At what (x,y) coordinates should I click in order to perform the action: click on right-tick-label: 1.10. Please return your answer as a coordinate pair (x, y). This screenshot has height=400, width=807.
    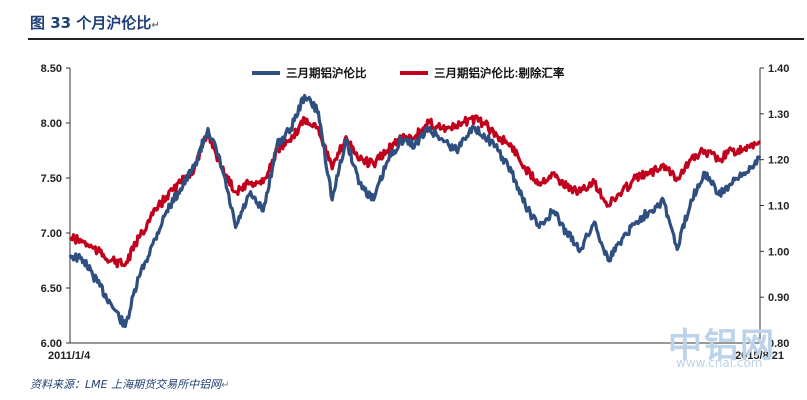
    Looking at the image, I should click on (778, 207).